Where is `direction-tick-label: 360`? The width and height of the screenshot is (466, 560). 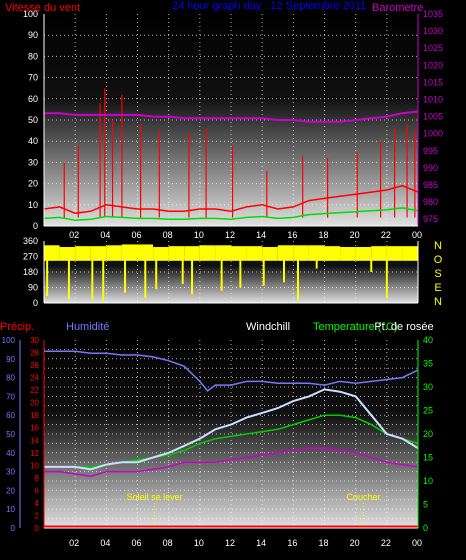
direction-tick-label: 360 is located at coordinates (30, 241).